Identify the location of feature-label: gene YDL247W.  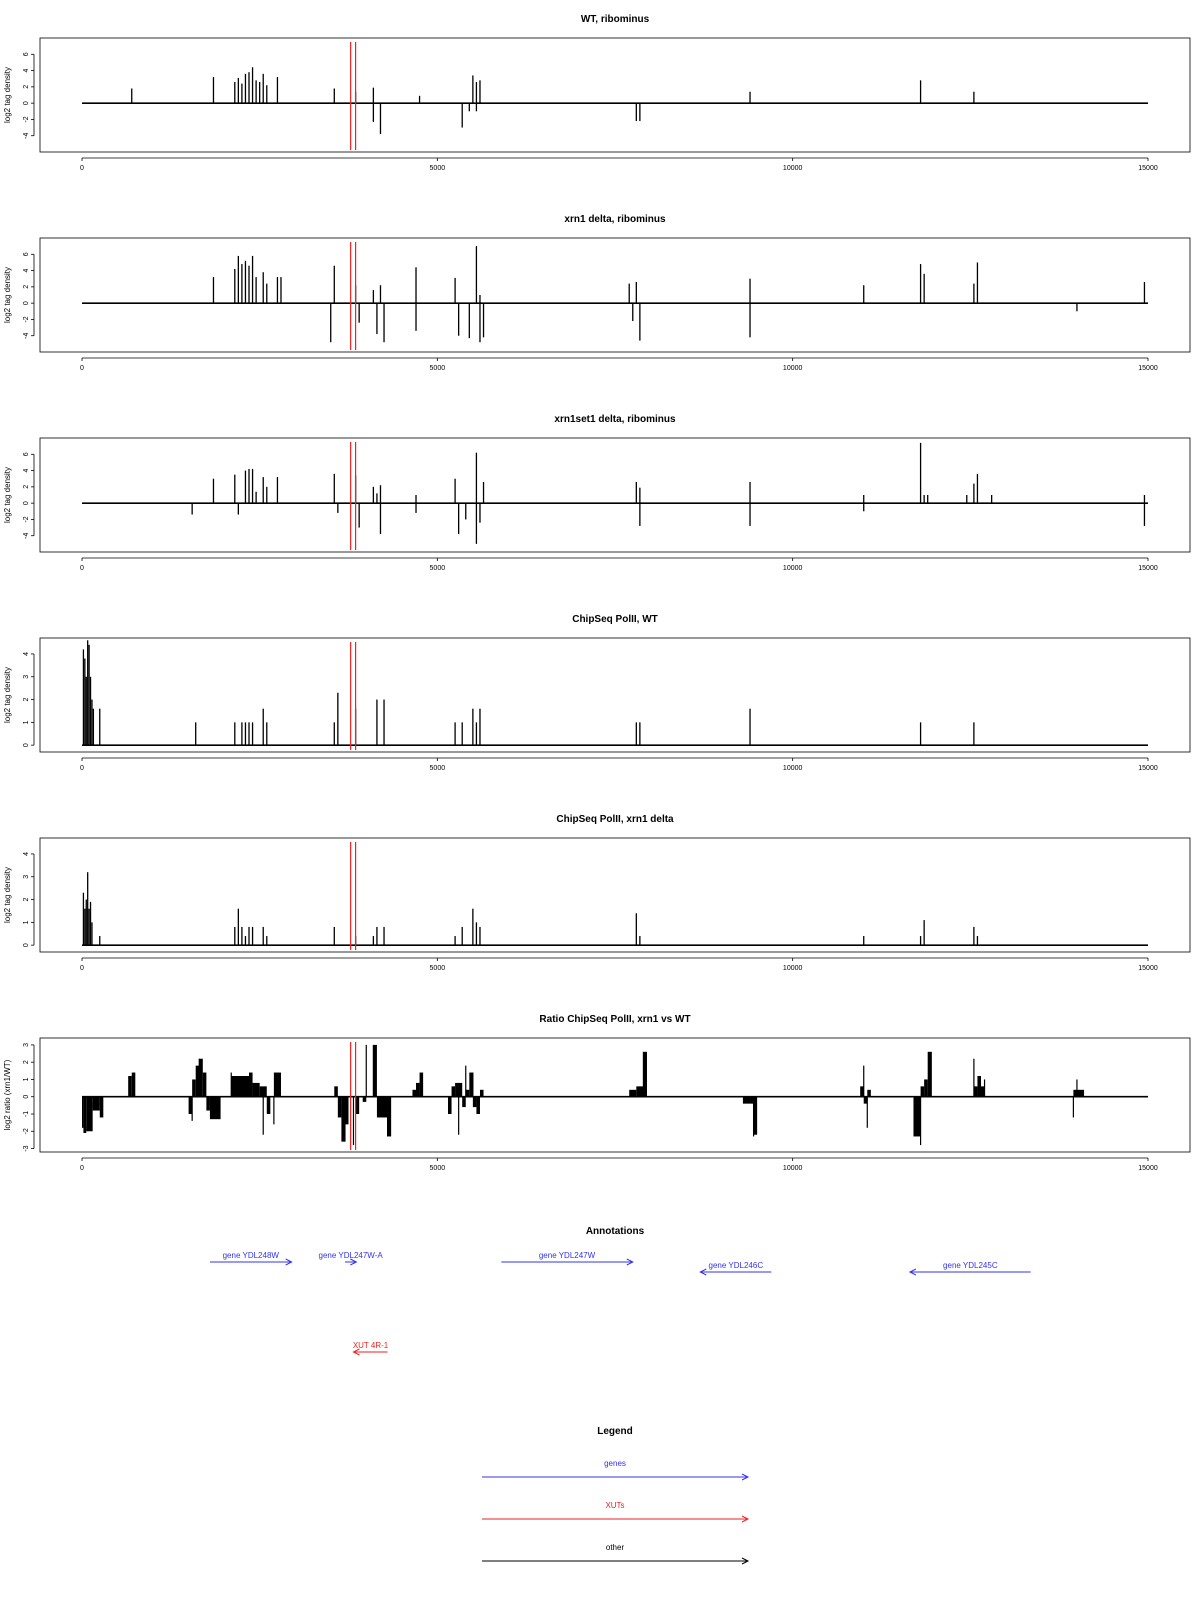
(567, 1255).